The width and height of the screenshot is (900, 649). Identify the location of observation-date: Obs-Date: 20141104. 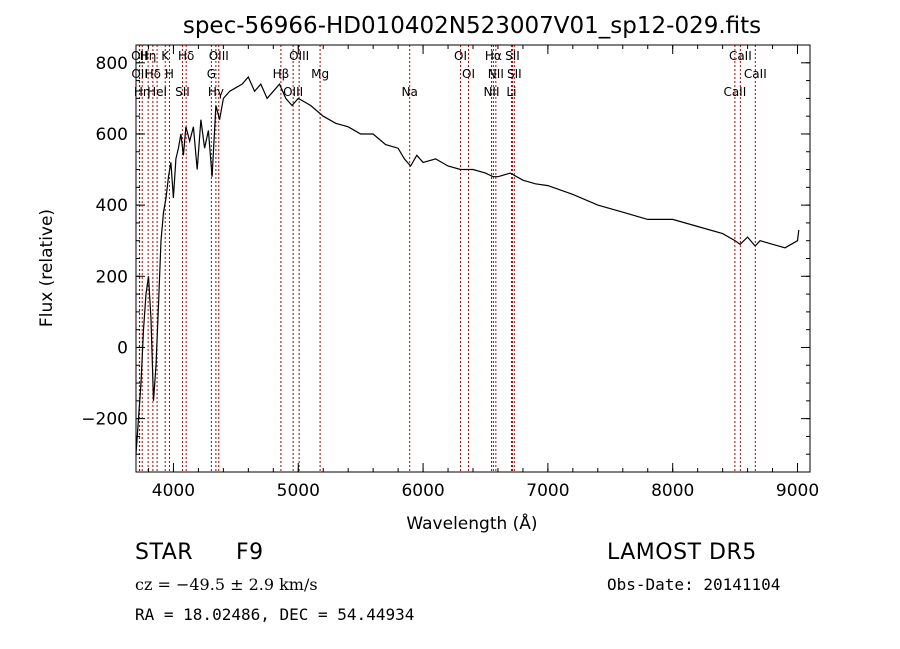
(694, 584).